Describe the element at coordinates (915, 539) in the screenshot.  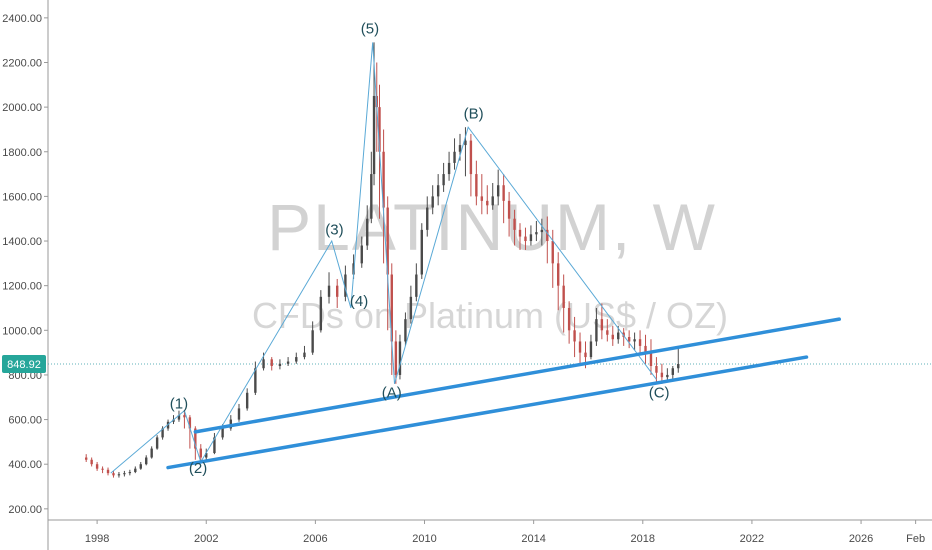
I see `x-tick-label: Feb` at that location.